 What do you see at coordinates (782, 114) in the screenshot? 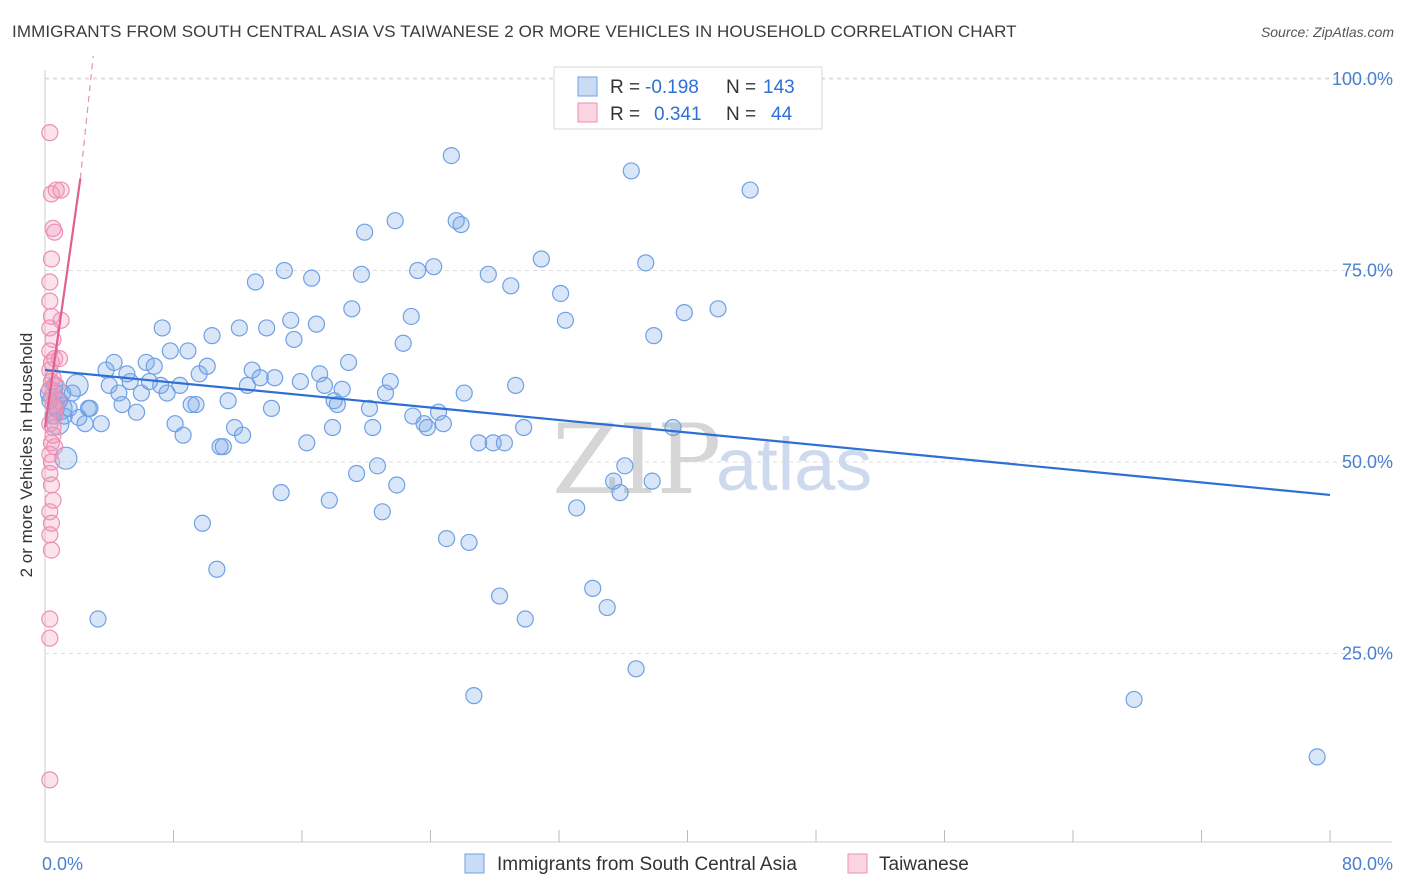
I see `legend-n-value: 44` at bounding box center [782, 114].